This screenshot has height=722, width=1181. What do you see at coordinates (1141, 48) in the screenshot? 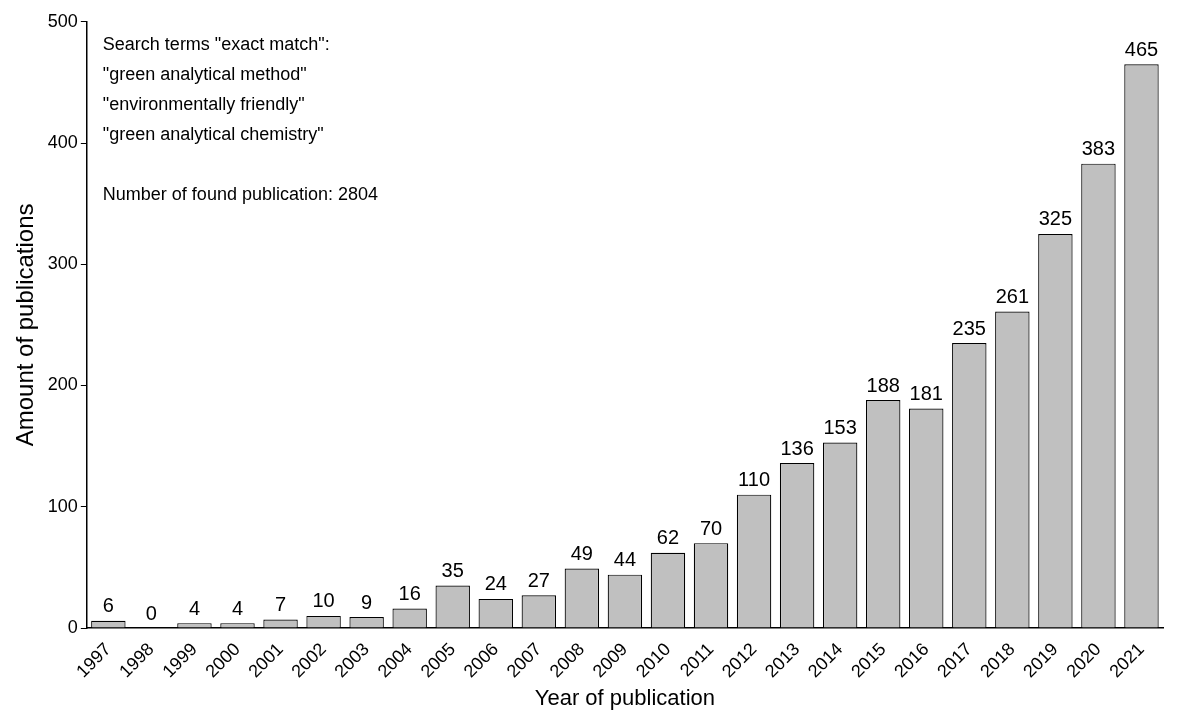
I see `data-label: 465` at bounding box center [1141, 48].